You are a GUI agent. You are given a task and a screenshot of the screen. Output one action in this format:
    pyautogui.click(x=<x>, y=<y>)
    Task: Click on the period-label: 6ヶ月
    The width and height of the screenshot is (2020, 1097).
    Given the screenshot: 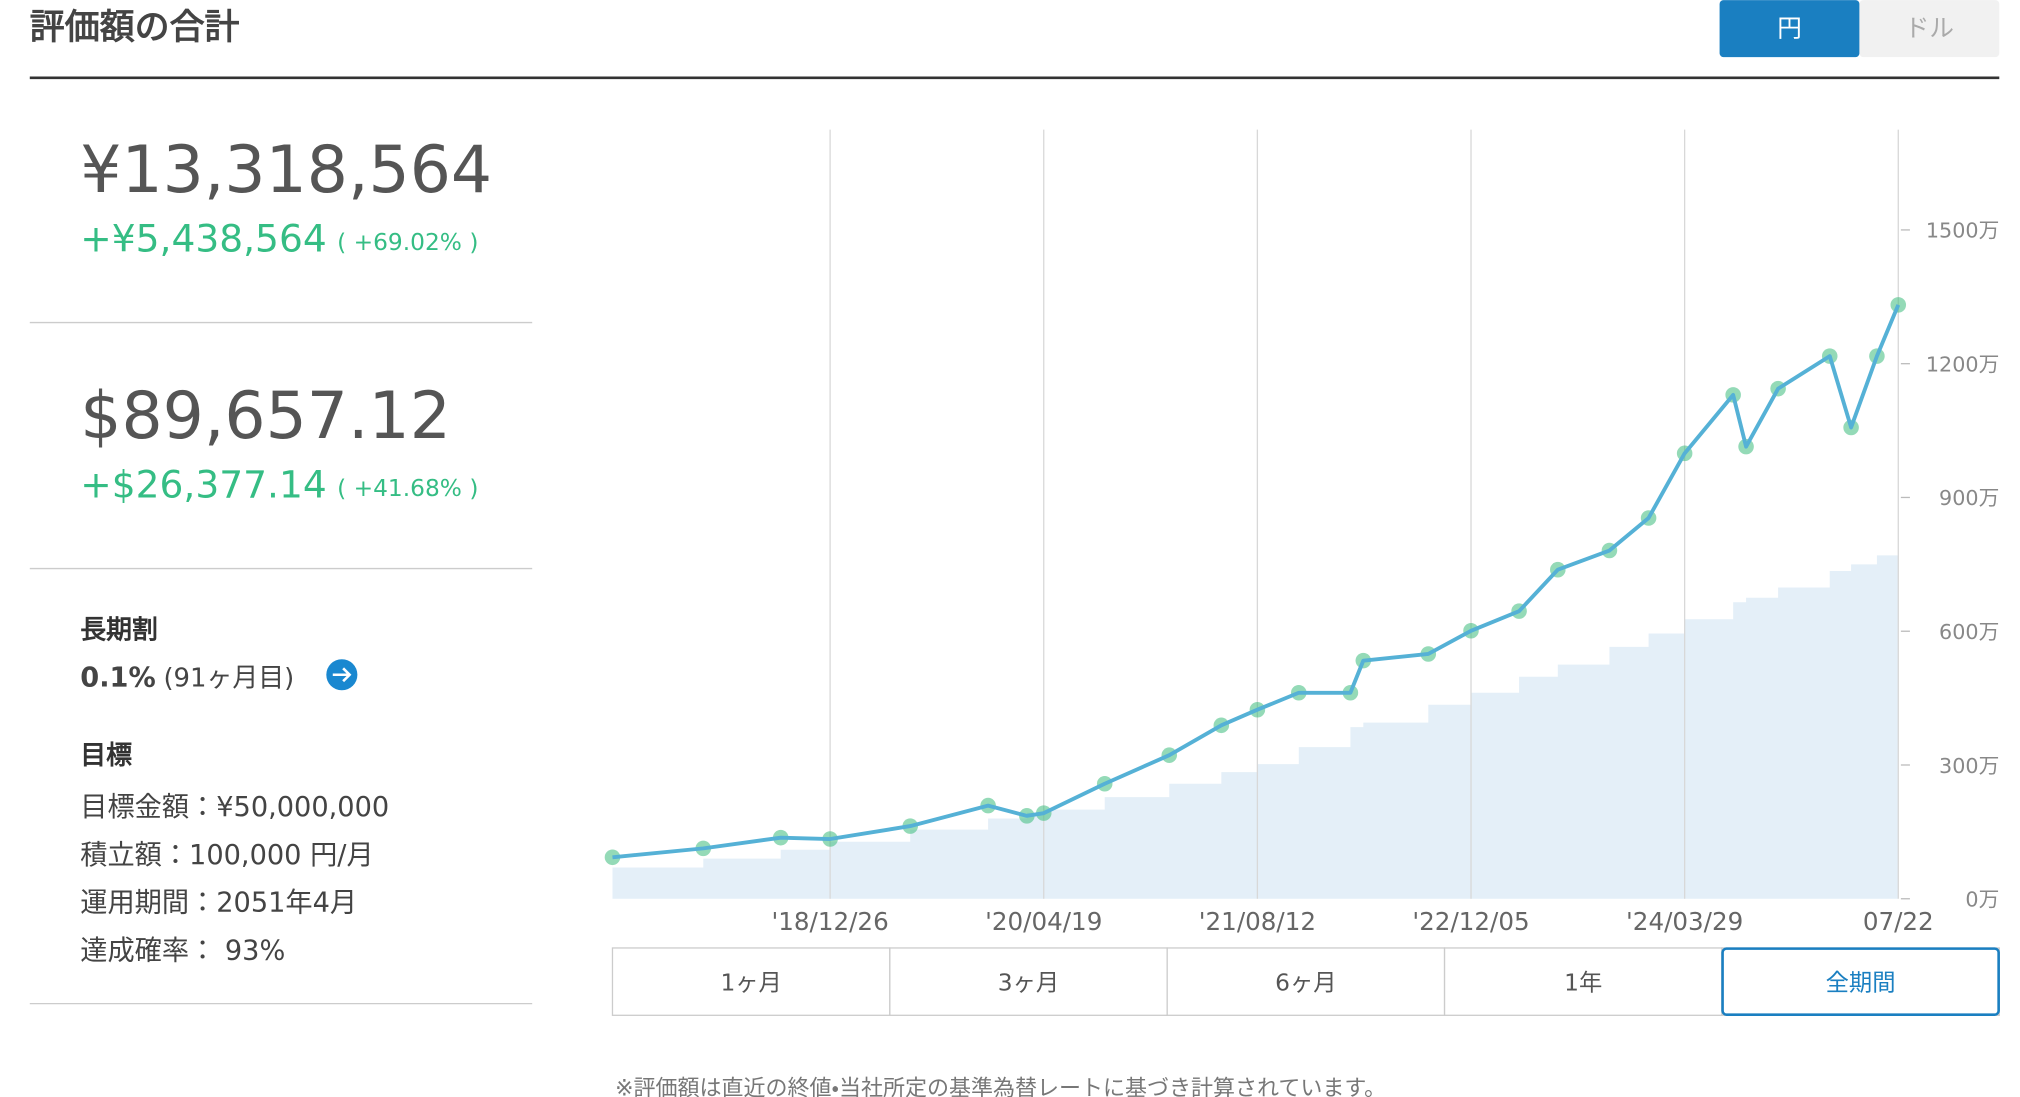 What is the action you would take?
    pyautogui.click(x=1305, y=983)
    